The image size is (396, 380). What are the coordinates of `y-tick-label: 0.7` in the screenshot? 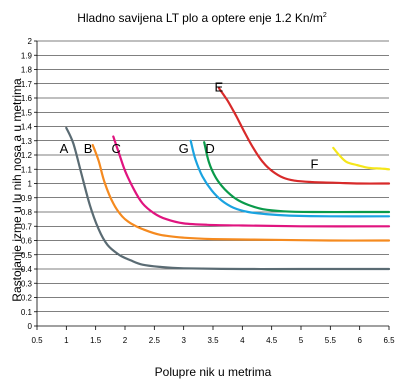 It's located at (27, 226).